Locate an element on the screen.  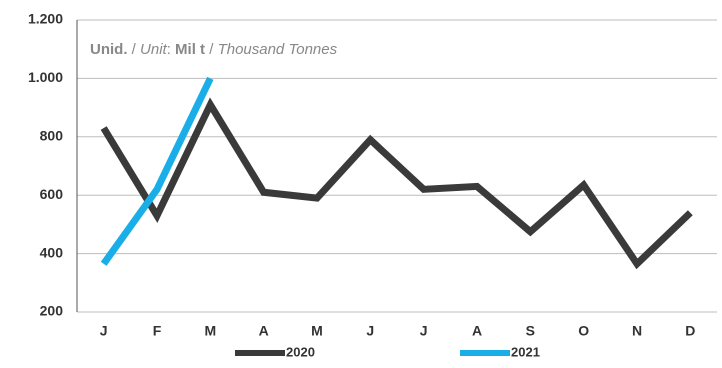
x-tick-label: S is located at coordinates (530, 331).